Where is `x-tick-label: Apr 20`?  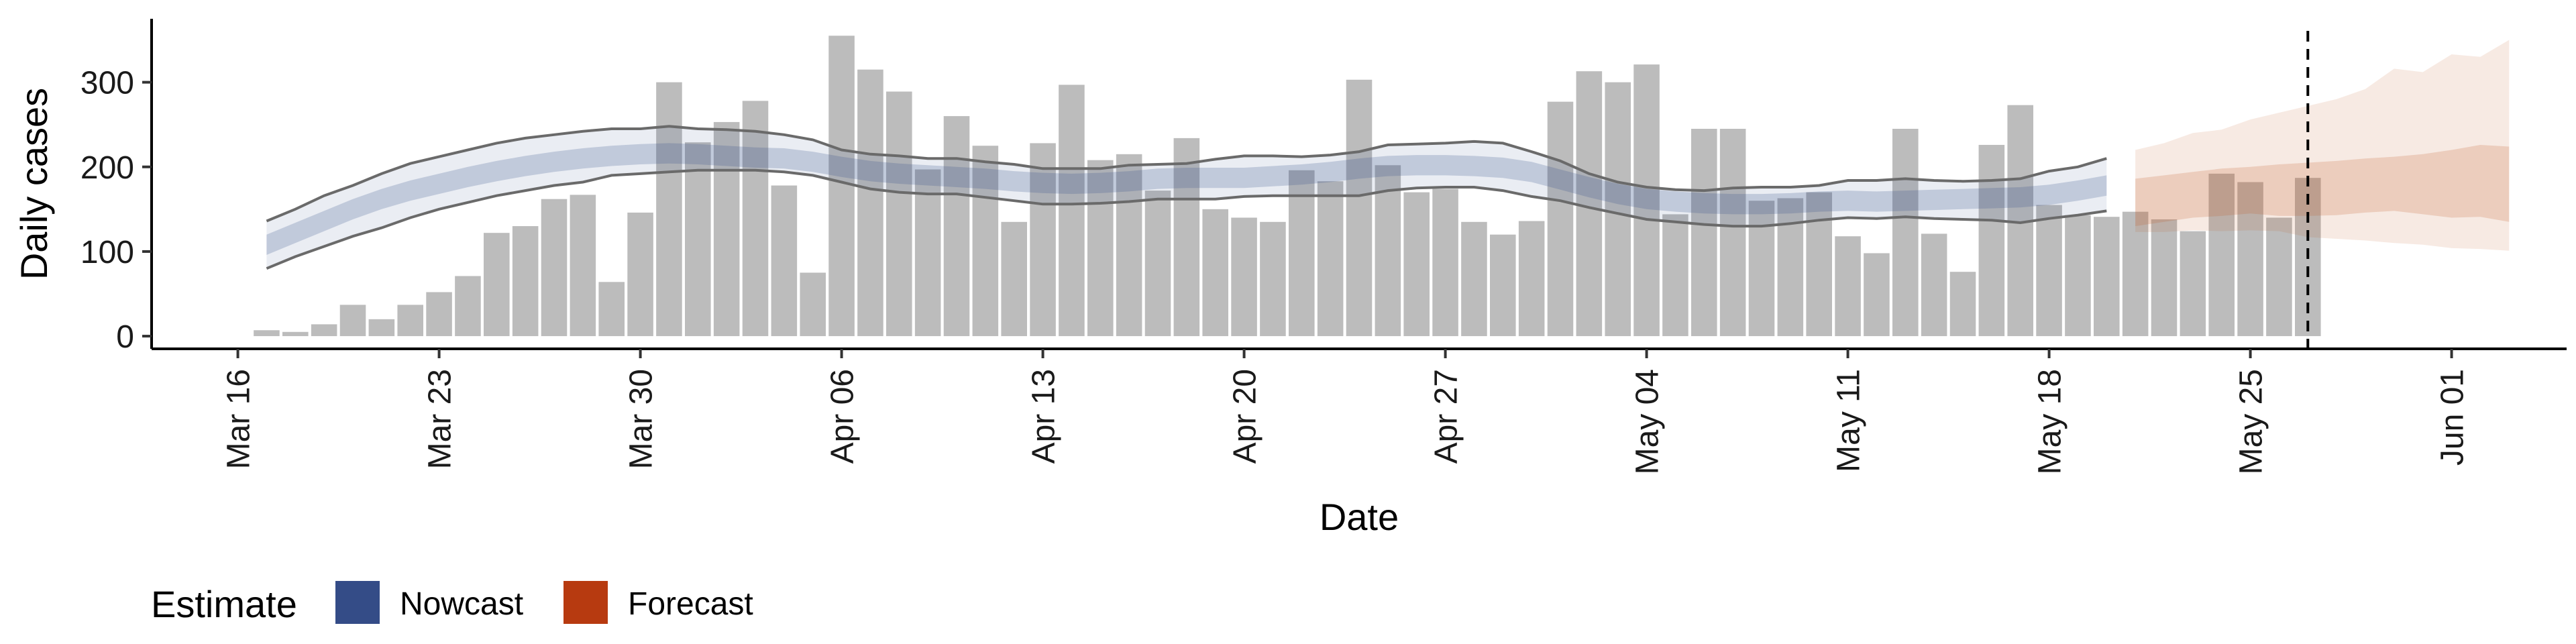 x-tick-label: Apr 20 is located at coordinates (1245, 416).